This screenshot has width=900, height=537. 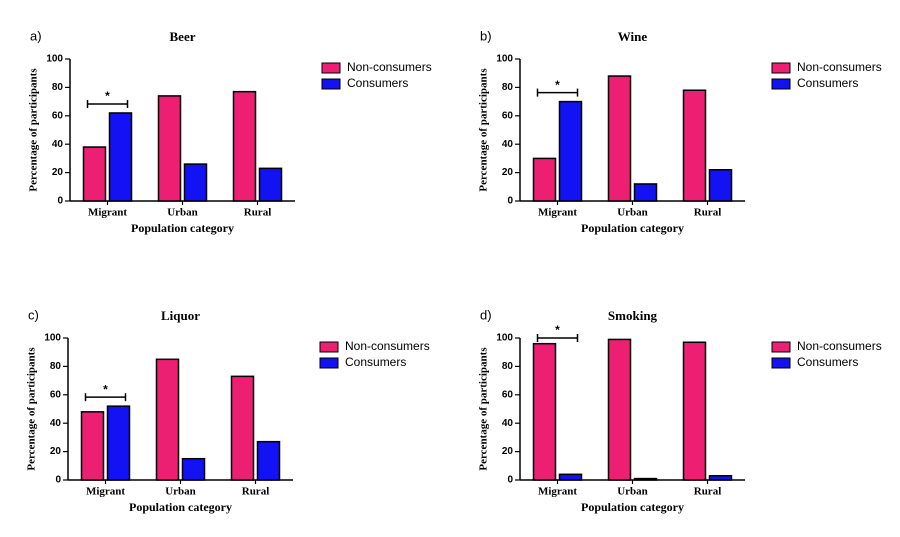 I want to click on panel-label: b), so click(x=486, y=35).